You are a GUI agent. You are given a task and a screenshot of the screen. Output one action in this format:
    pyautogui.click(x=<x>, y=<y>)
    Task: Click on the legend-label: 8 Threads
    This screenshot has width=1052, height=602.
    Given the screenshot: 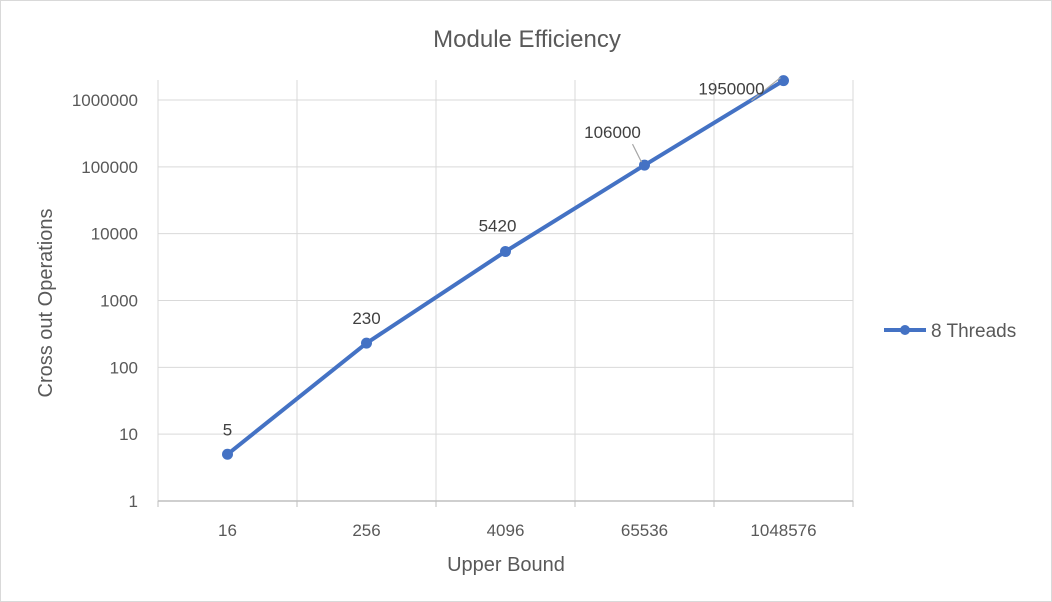 What is the action you would take?
    pyautogui.click(x=973, y=331)
    